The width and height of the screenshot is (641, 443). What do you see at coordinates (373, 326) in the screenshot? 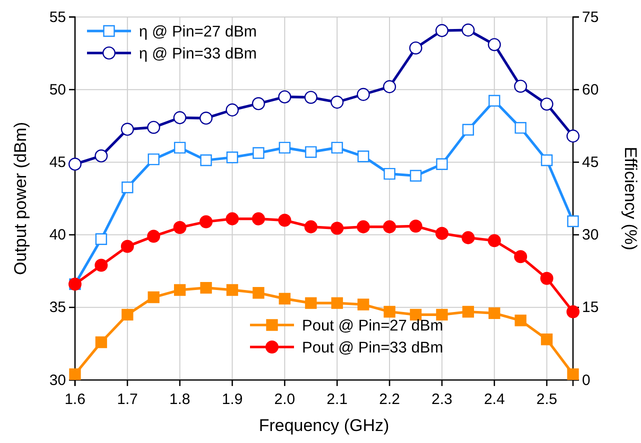
I see `legend-label: Pout @ Pin=27 dBm` at bounding box center [373, 326].